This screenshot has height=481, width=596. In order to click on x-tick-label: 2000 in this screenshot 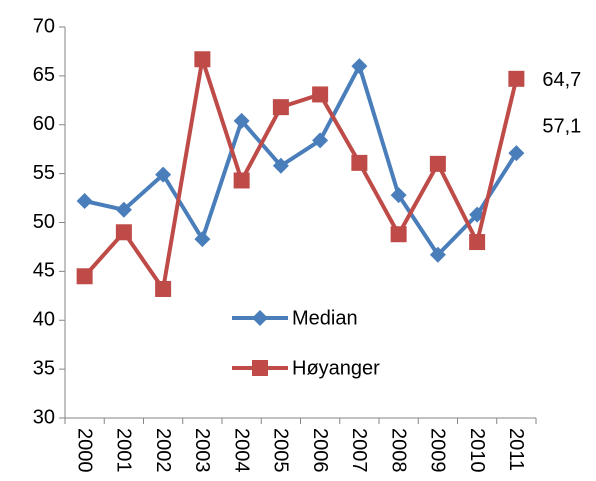, I will do `click(84, 450)`.